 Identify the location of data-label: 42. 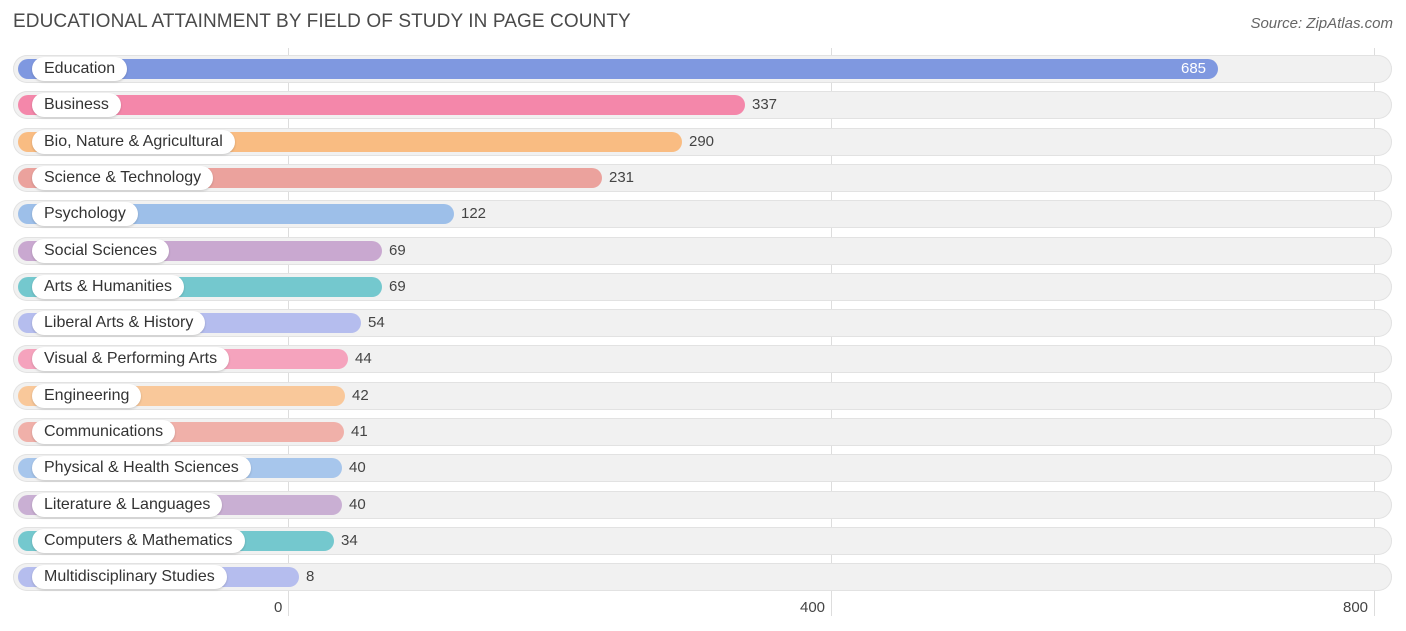
(360, 395).